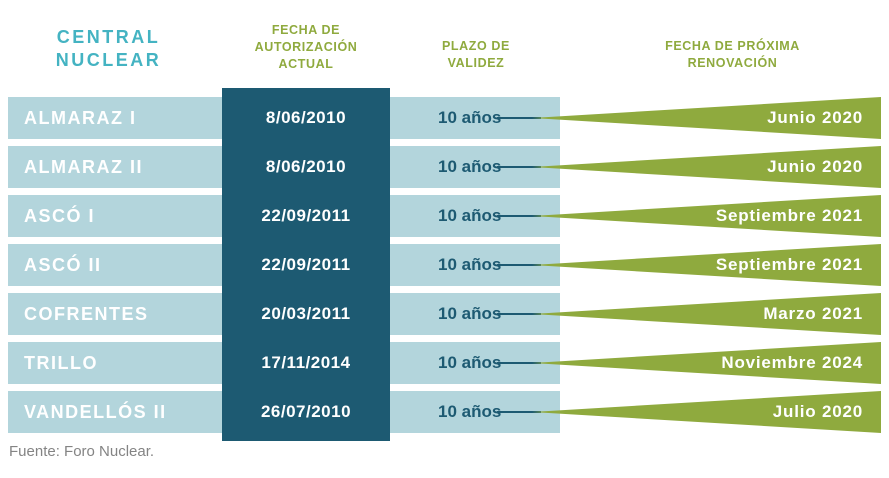  Describe the element at coordinates (63, 265) in the screenshot. I see `plant-name: ASCÓ II` at that location.